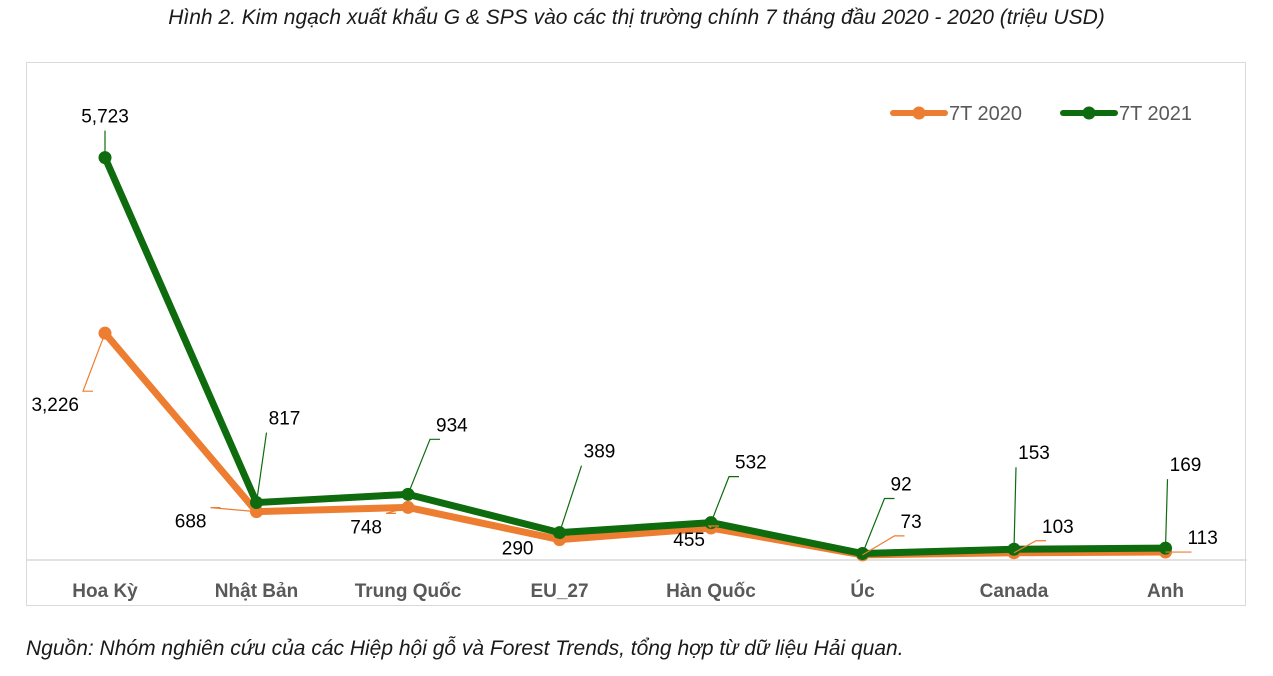  I want to click on data-label: 169, so click(1186, 465).